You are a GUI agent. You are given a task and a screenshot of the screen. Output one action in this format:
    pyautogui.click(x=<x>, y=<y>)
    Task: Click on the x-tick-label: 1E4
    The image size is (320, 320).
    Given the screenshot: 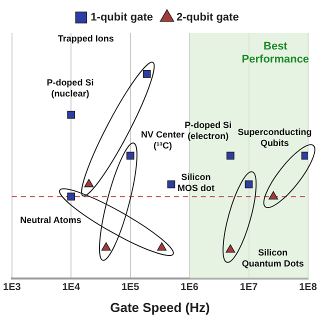 What is the action you would take?
    pyautogui.click(x=71, y=288)
    